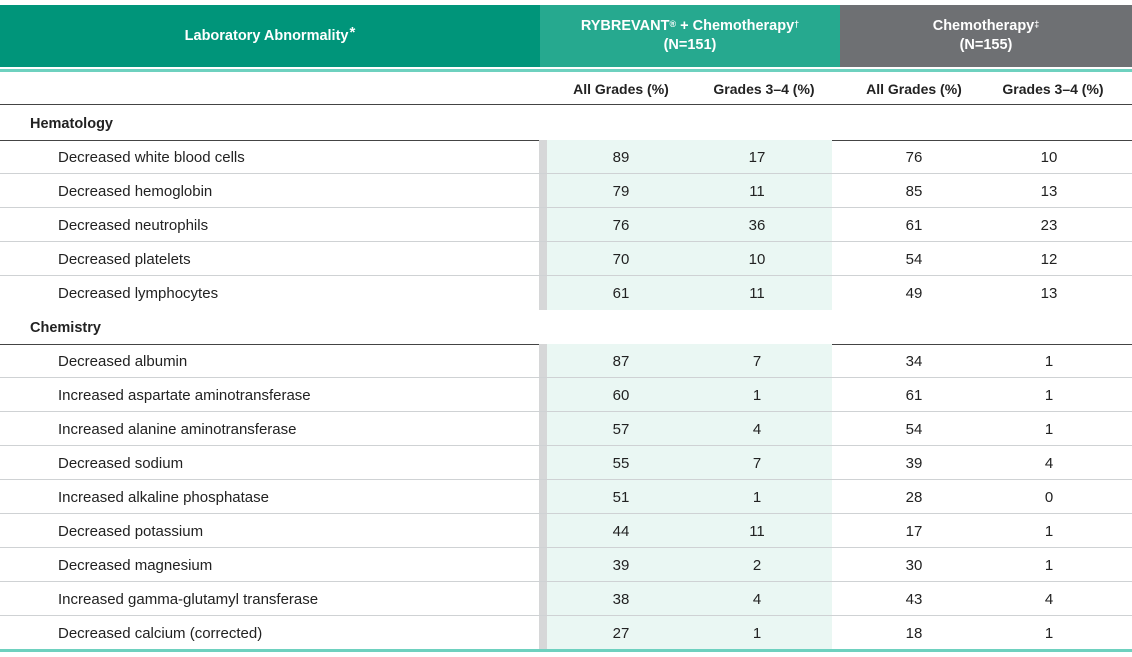  Describe the element at coordinates (621, 497) in the screenshot. I see `cell-ryb-all: 51` at that location.